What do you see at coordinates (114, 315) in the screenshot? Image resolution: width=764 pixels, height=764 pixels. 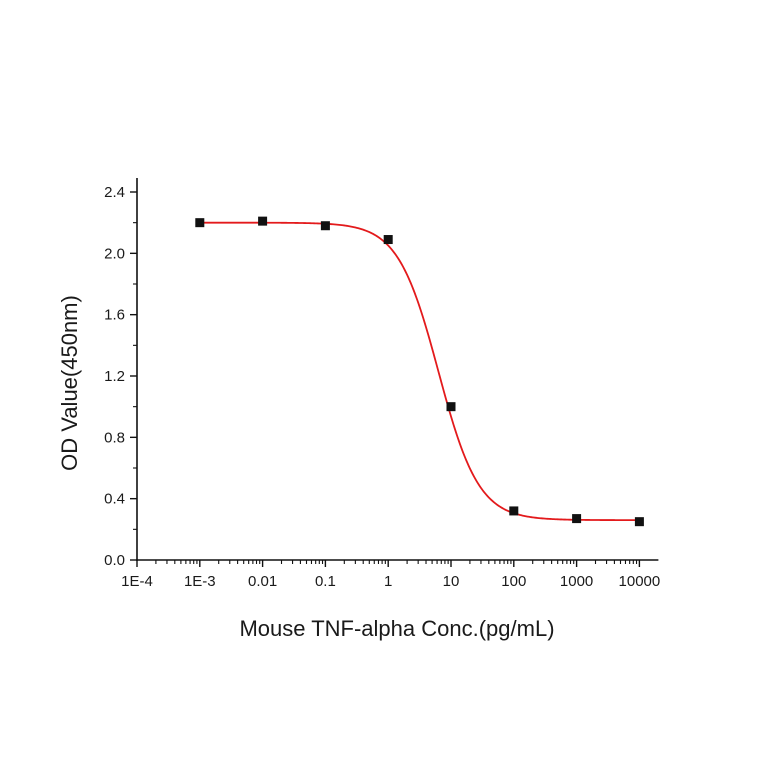 I see `y-tick-label: 1.6` at bounding box center [114, 315].